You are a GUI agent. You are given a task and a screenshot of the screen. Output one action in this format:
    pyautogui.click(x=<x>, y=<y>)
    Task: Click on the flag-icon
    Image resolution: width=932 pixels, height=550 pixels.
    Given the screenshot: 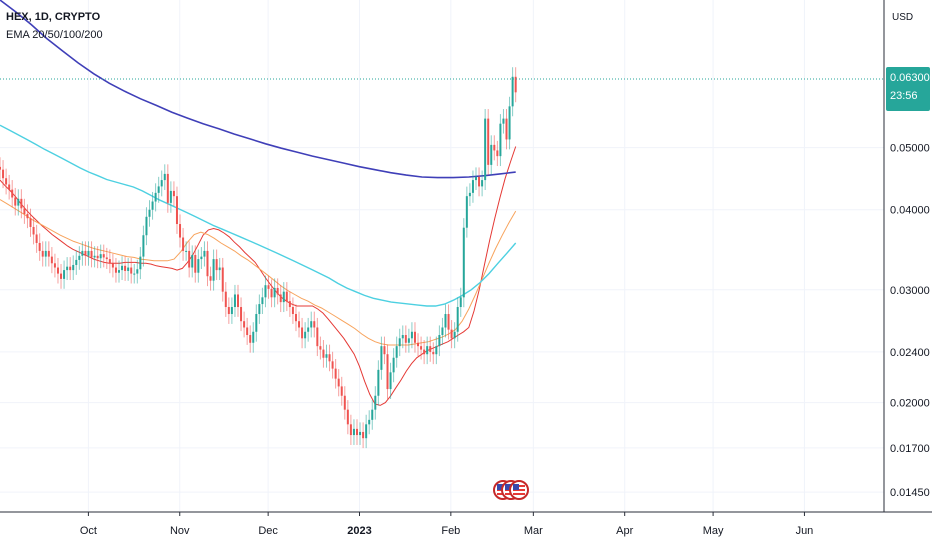 What is the action you would take?
    pyautogui.click(x=519, y=490)
    